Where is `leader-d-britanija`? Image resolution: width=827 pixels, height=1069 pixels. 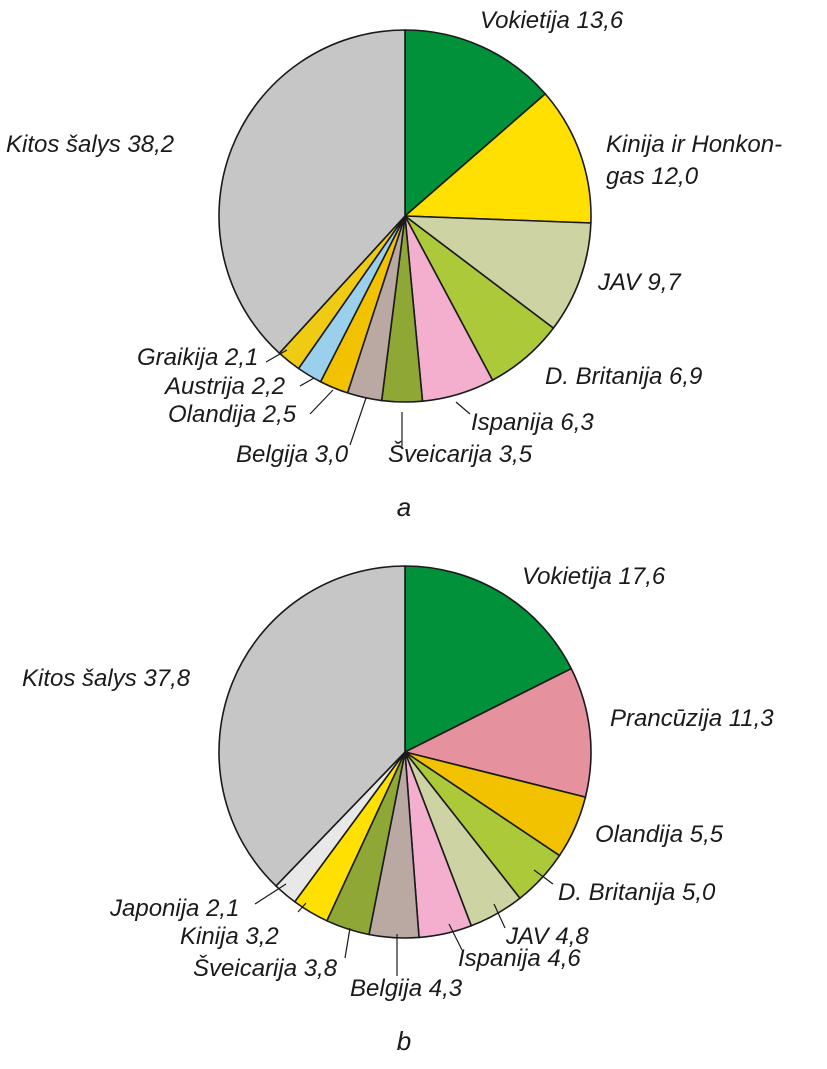
leader-d-britanija is located at coordinates (543, 877).